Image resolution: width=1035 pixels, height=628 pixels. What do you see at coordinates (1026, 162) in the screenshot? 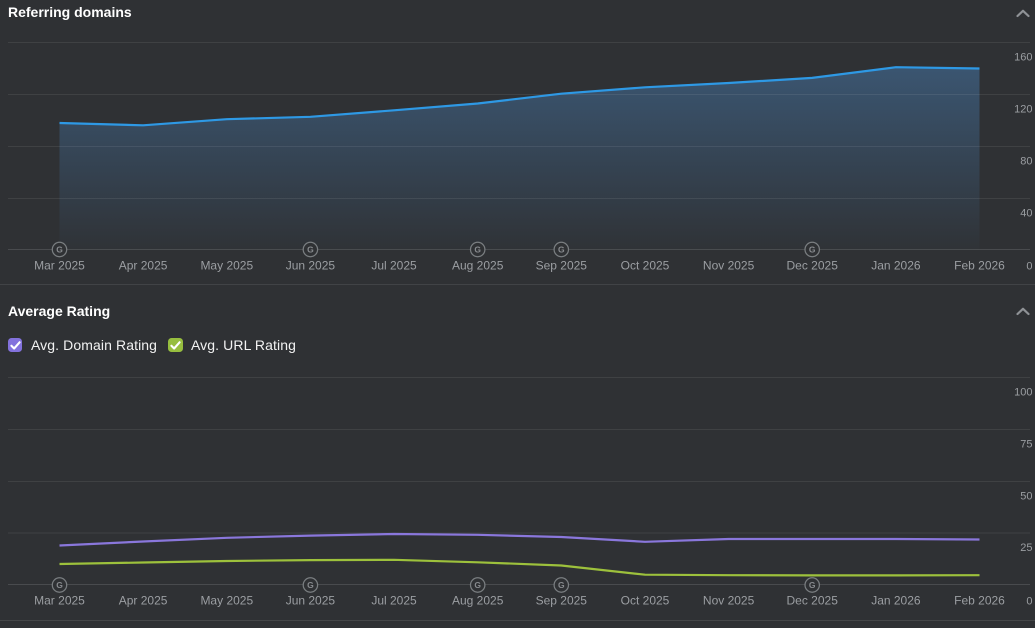
I see `svg-text: 80` at bounding box center [1026, 162].